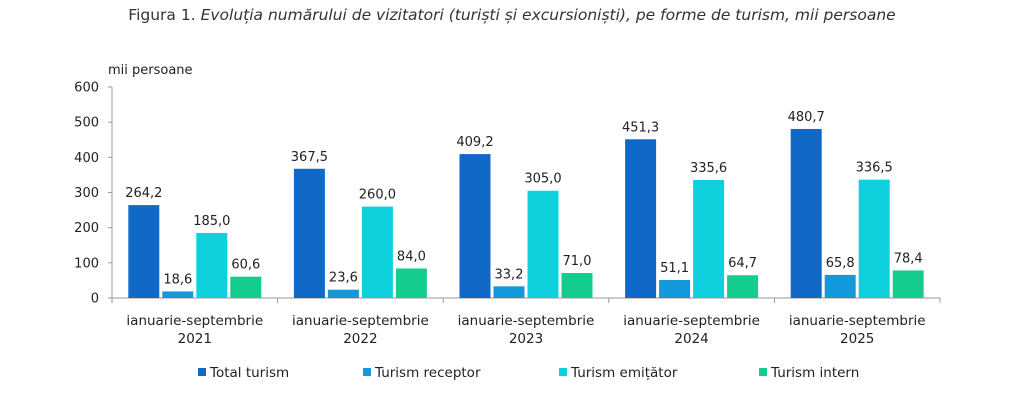 This screenshot has width=1024, height=403. What do you see at coordinates (840, 263) in the screenshot?
I see `data-label: 65,8` at bounding box center [840, 263].